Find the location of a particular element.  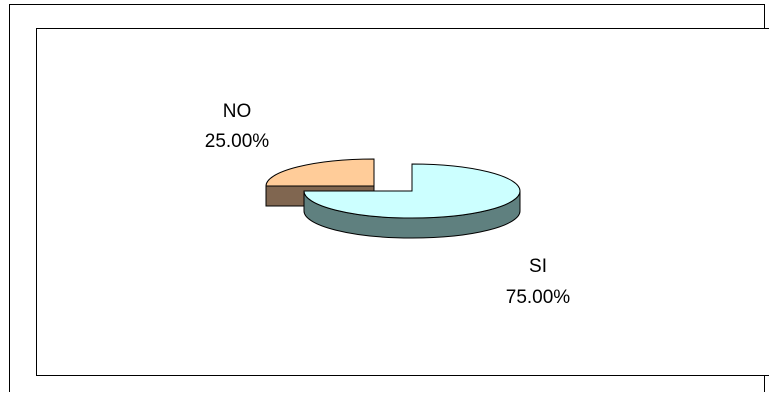

slice-top-si is located at coordinates (412, 191).